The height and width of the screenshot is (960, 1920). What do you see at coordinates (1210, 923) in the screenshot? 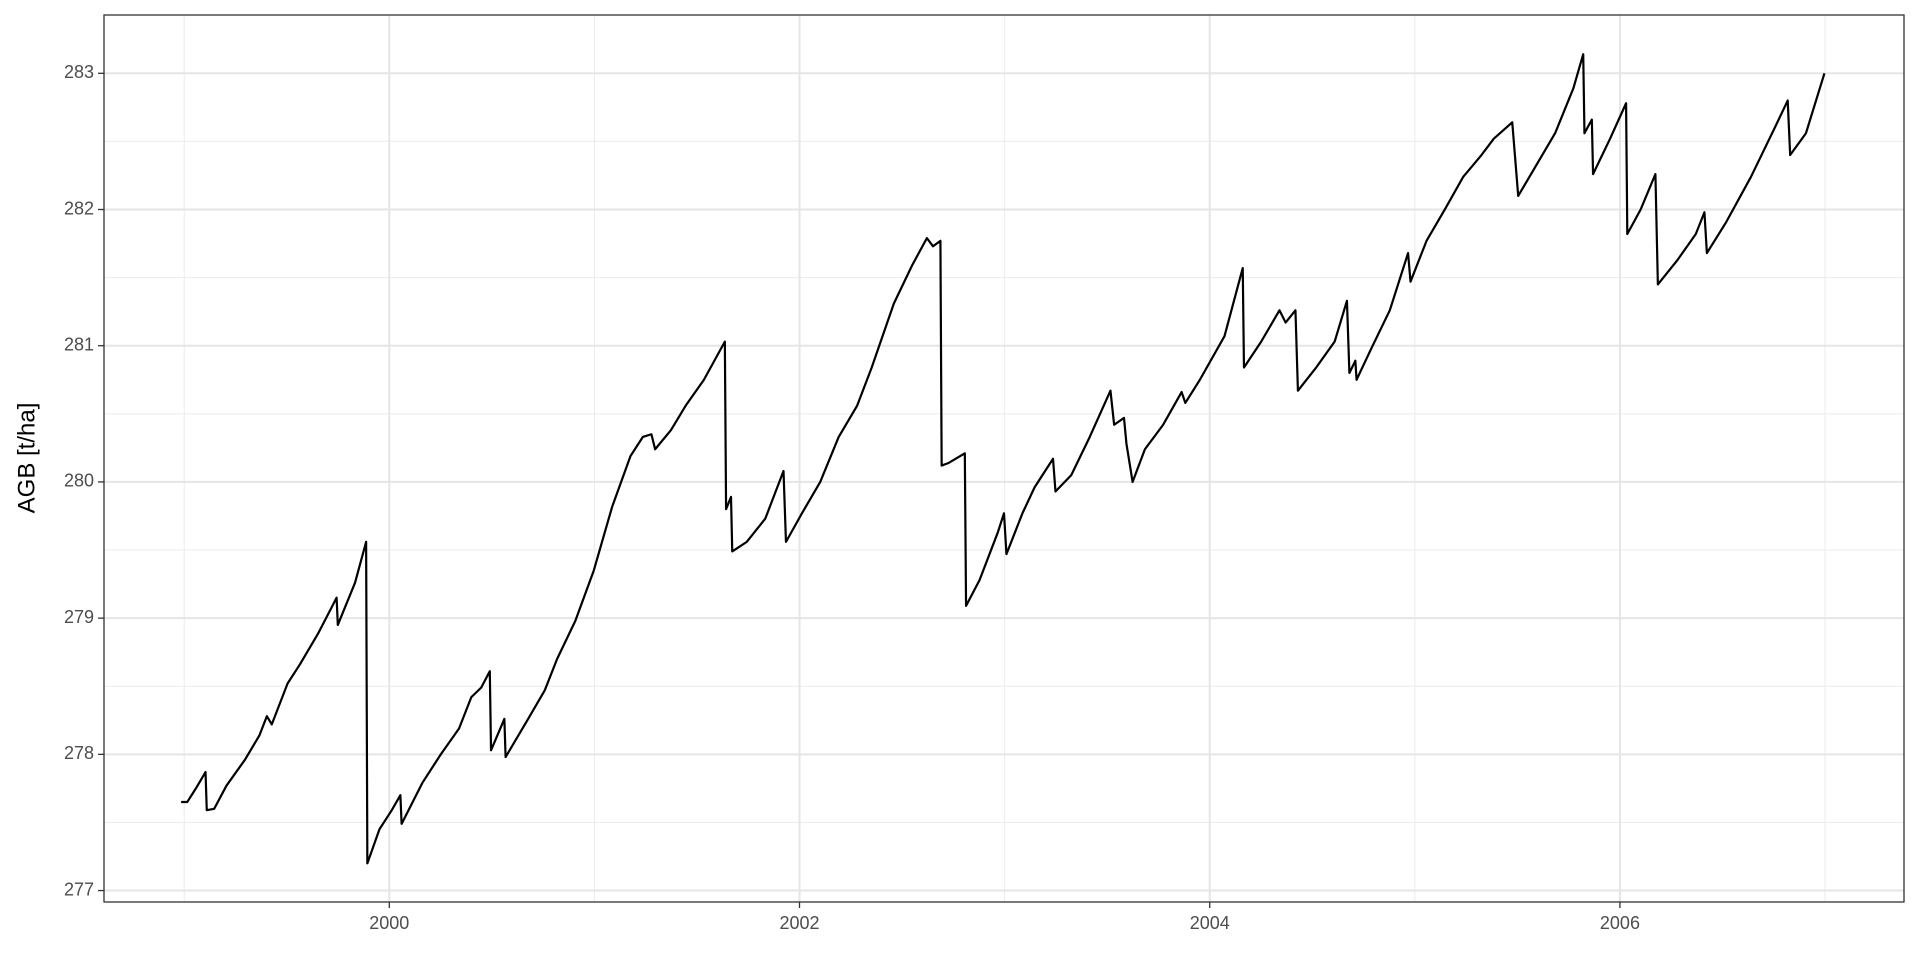
I see `x-tick-label: 2004` at bounding box center [1210, 923].